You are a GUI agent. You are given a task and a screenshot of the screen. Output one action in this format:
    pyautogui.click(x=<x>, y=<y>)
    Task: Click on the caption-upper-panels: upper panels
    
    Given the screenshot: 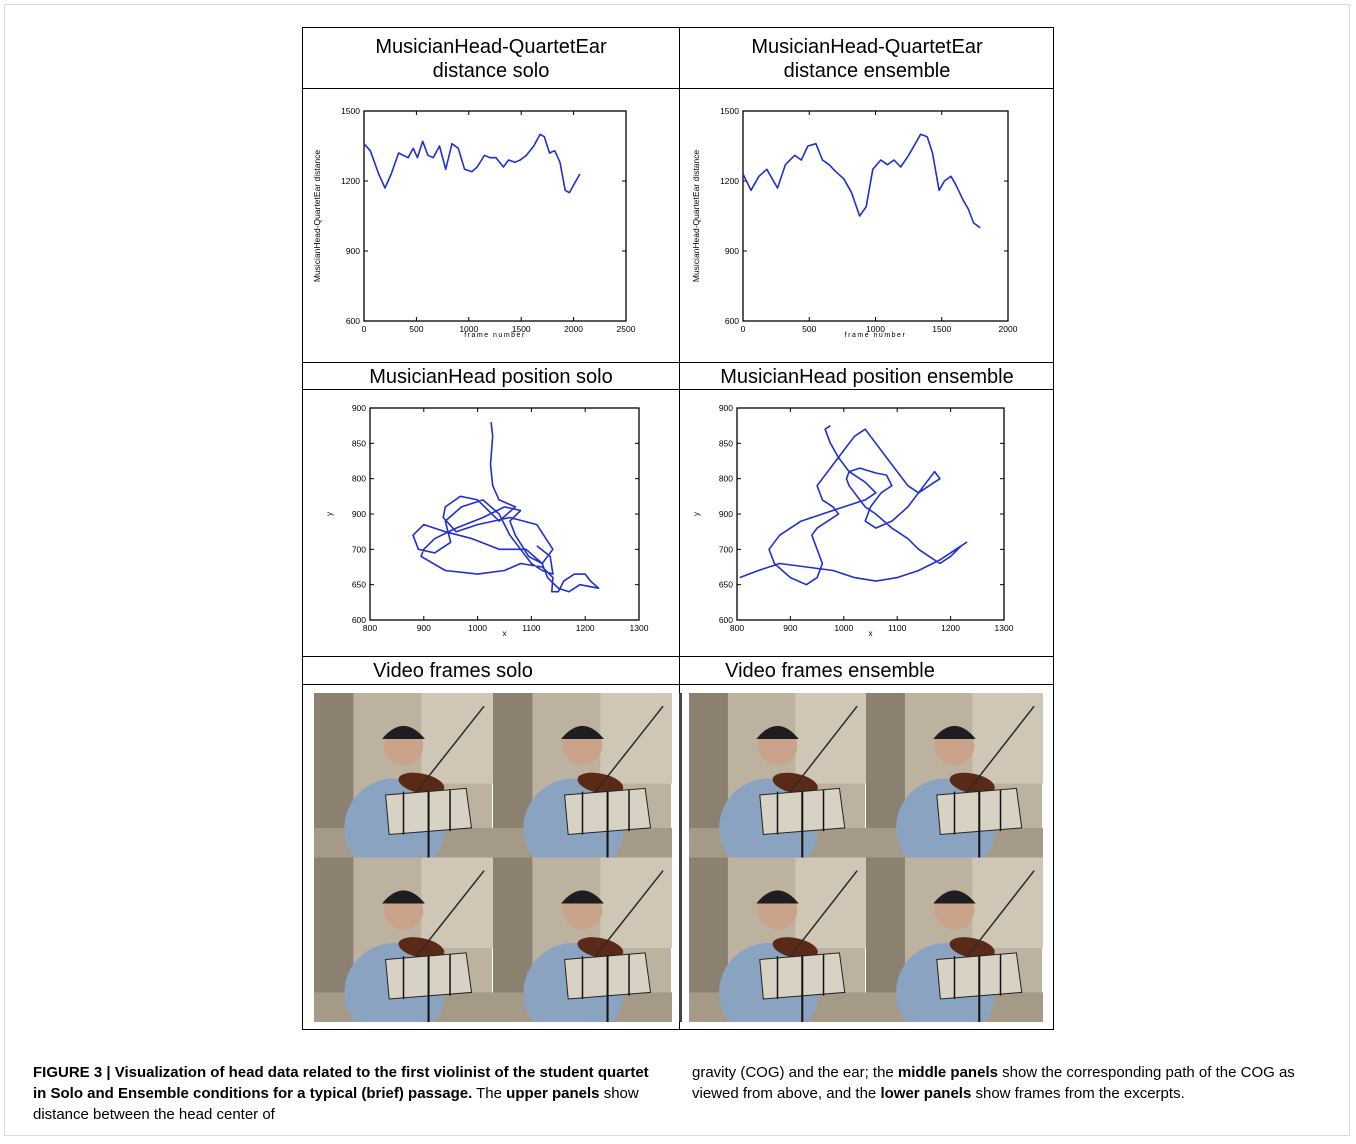 What is the action you would take?
    pyautogui.click(x=553, y=1093)
    